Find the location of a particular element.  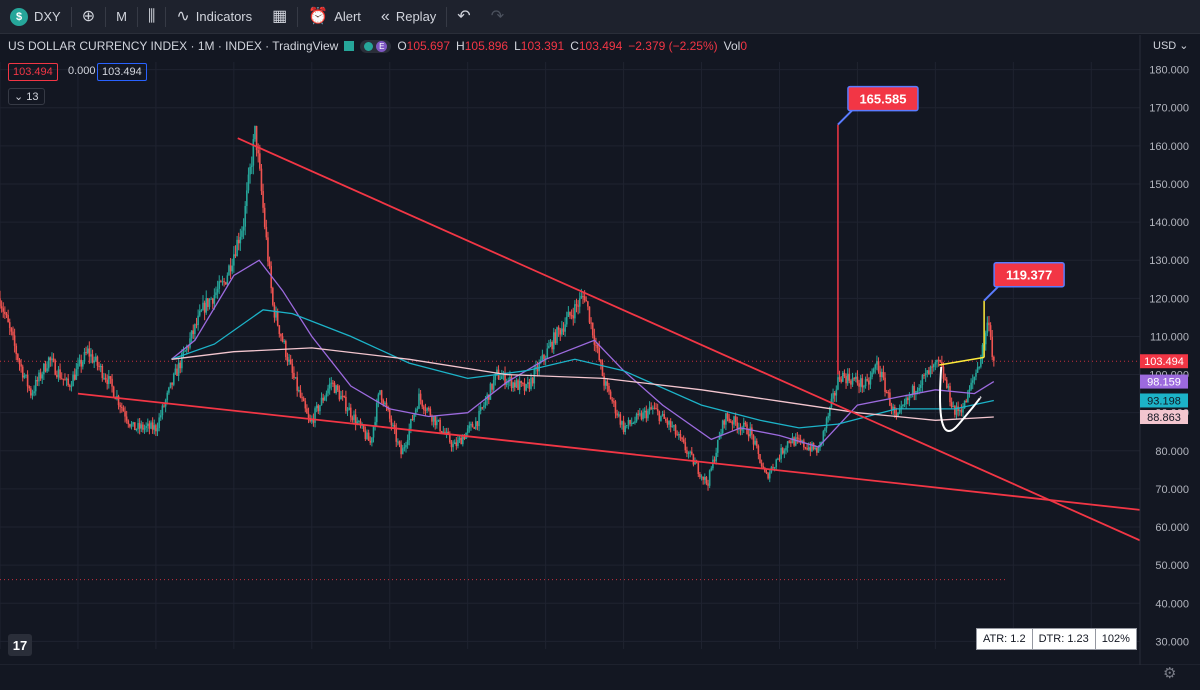

ohlc-high: H105.896 is located at coordinates (482, 46).